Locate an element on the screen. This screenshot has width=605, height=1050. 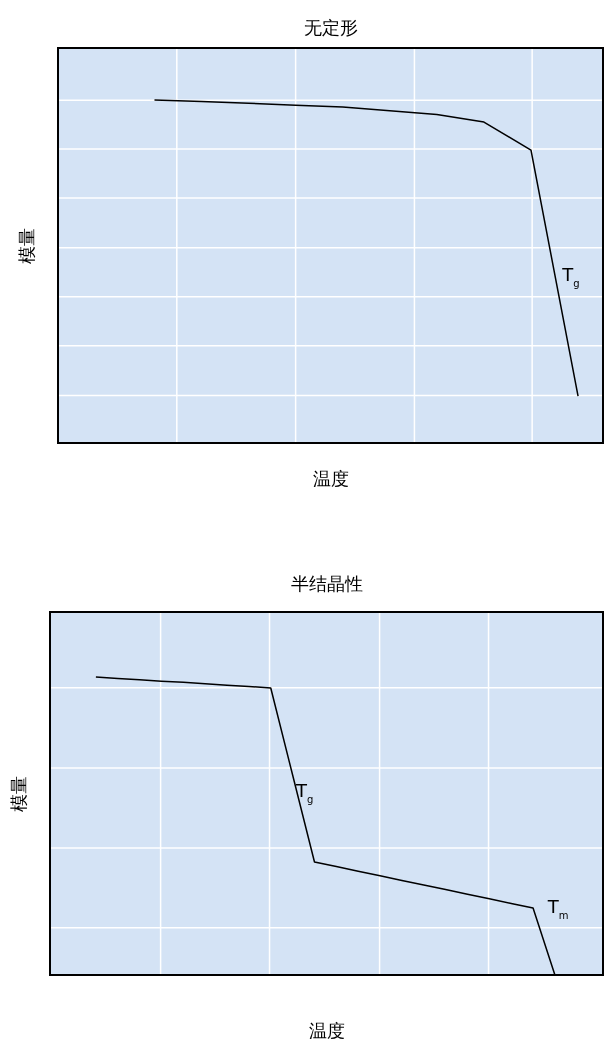
annotation: T$_{m}$ is located at coordinates (557, 908).